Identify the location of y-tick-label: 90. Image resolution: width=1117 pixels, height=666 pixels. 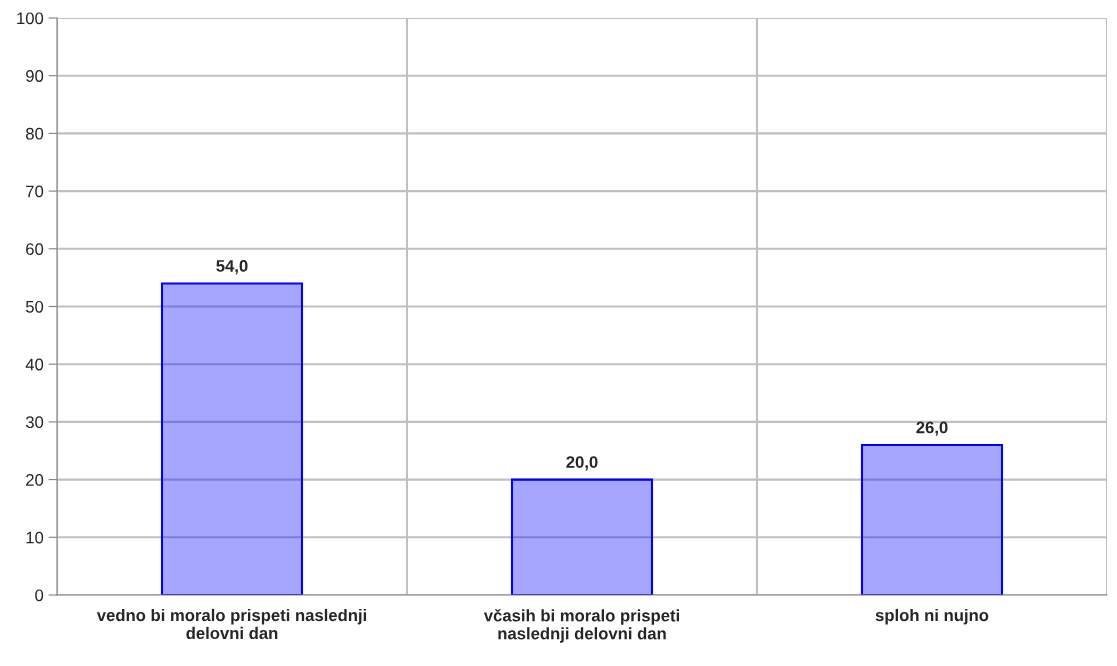
(35, 76).